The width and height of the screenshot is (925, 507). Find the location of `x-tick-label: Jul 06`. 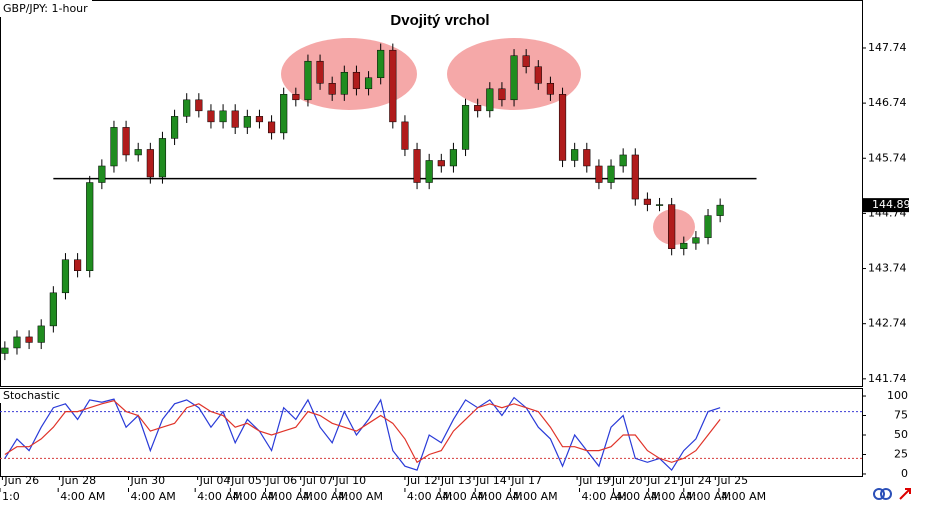

x-tick-label: Jul 06 is located at coordinates (281, 480).